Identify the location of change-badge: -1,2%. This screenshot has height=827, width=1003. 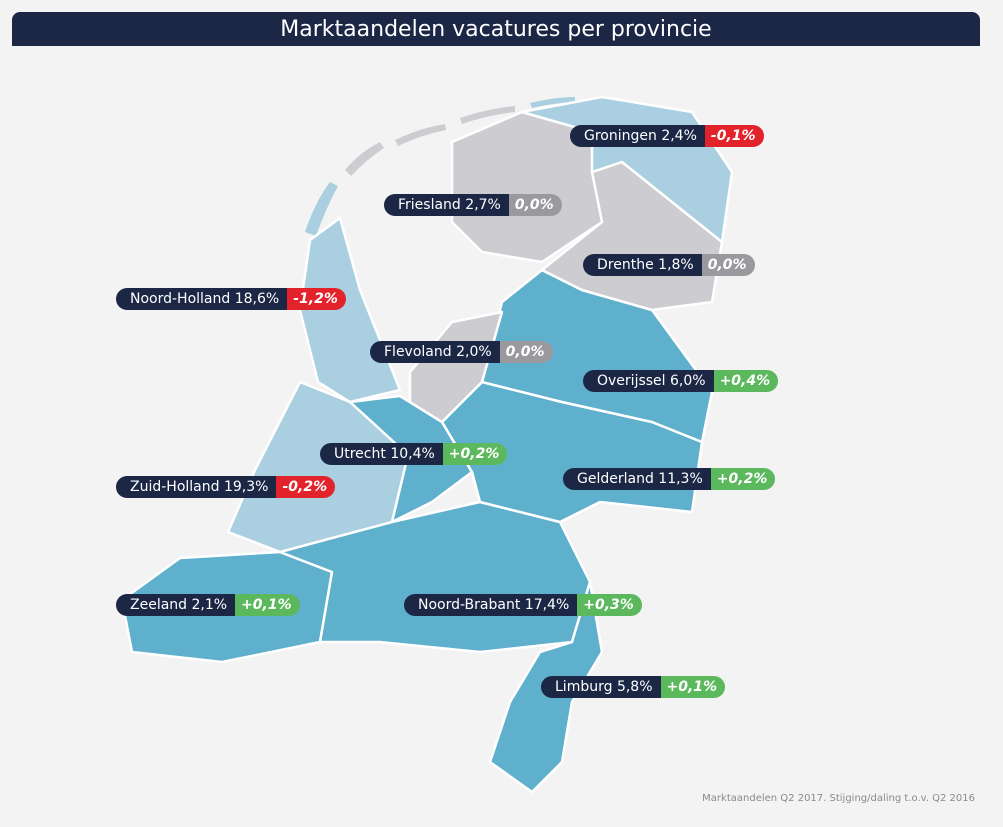
(316, 299).